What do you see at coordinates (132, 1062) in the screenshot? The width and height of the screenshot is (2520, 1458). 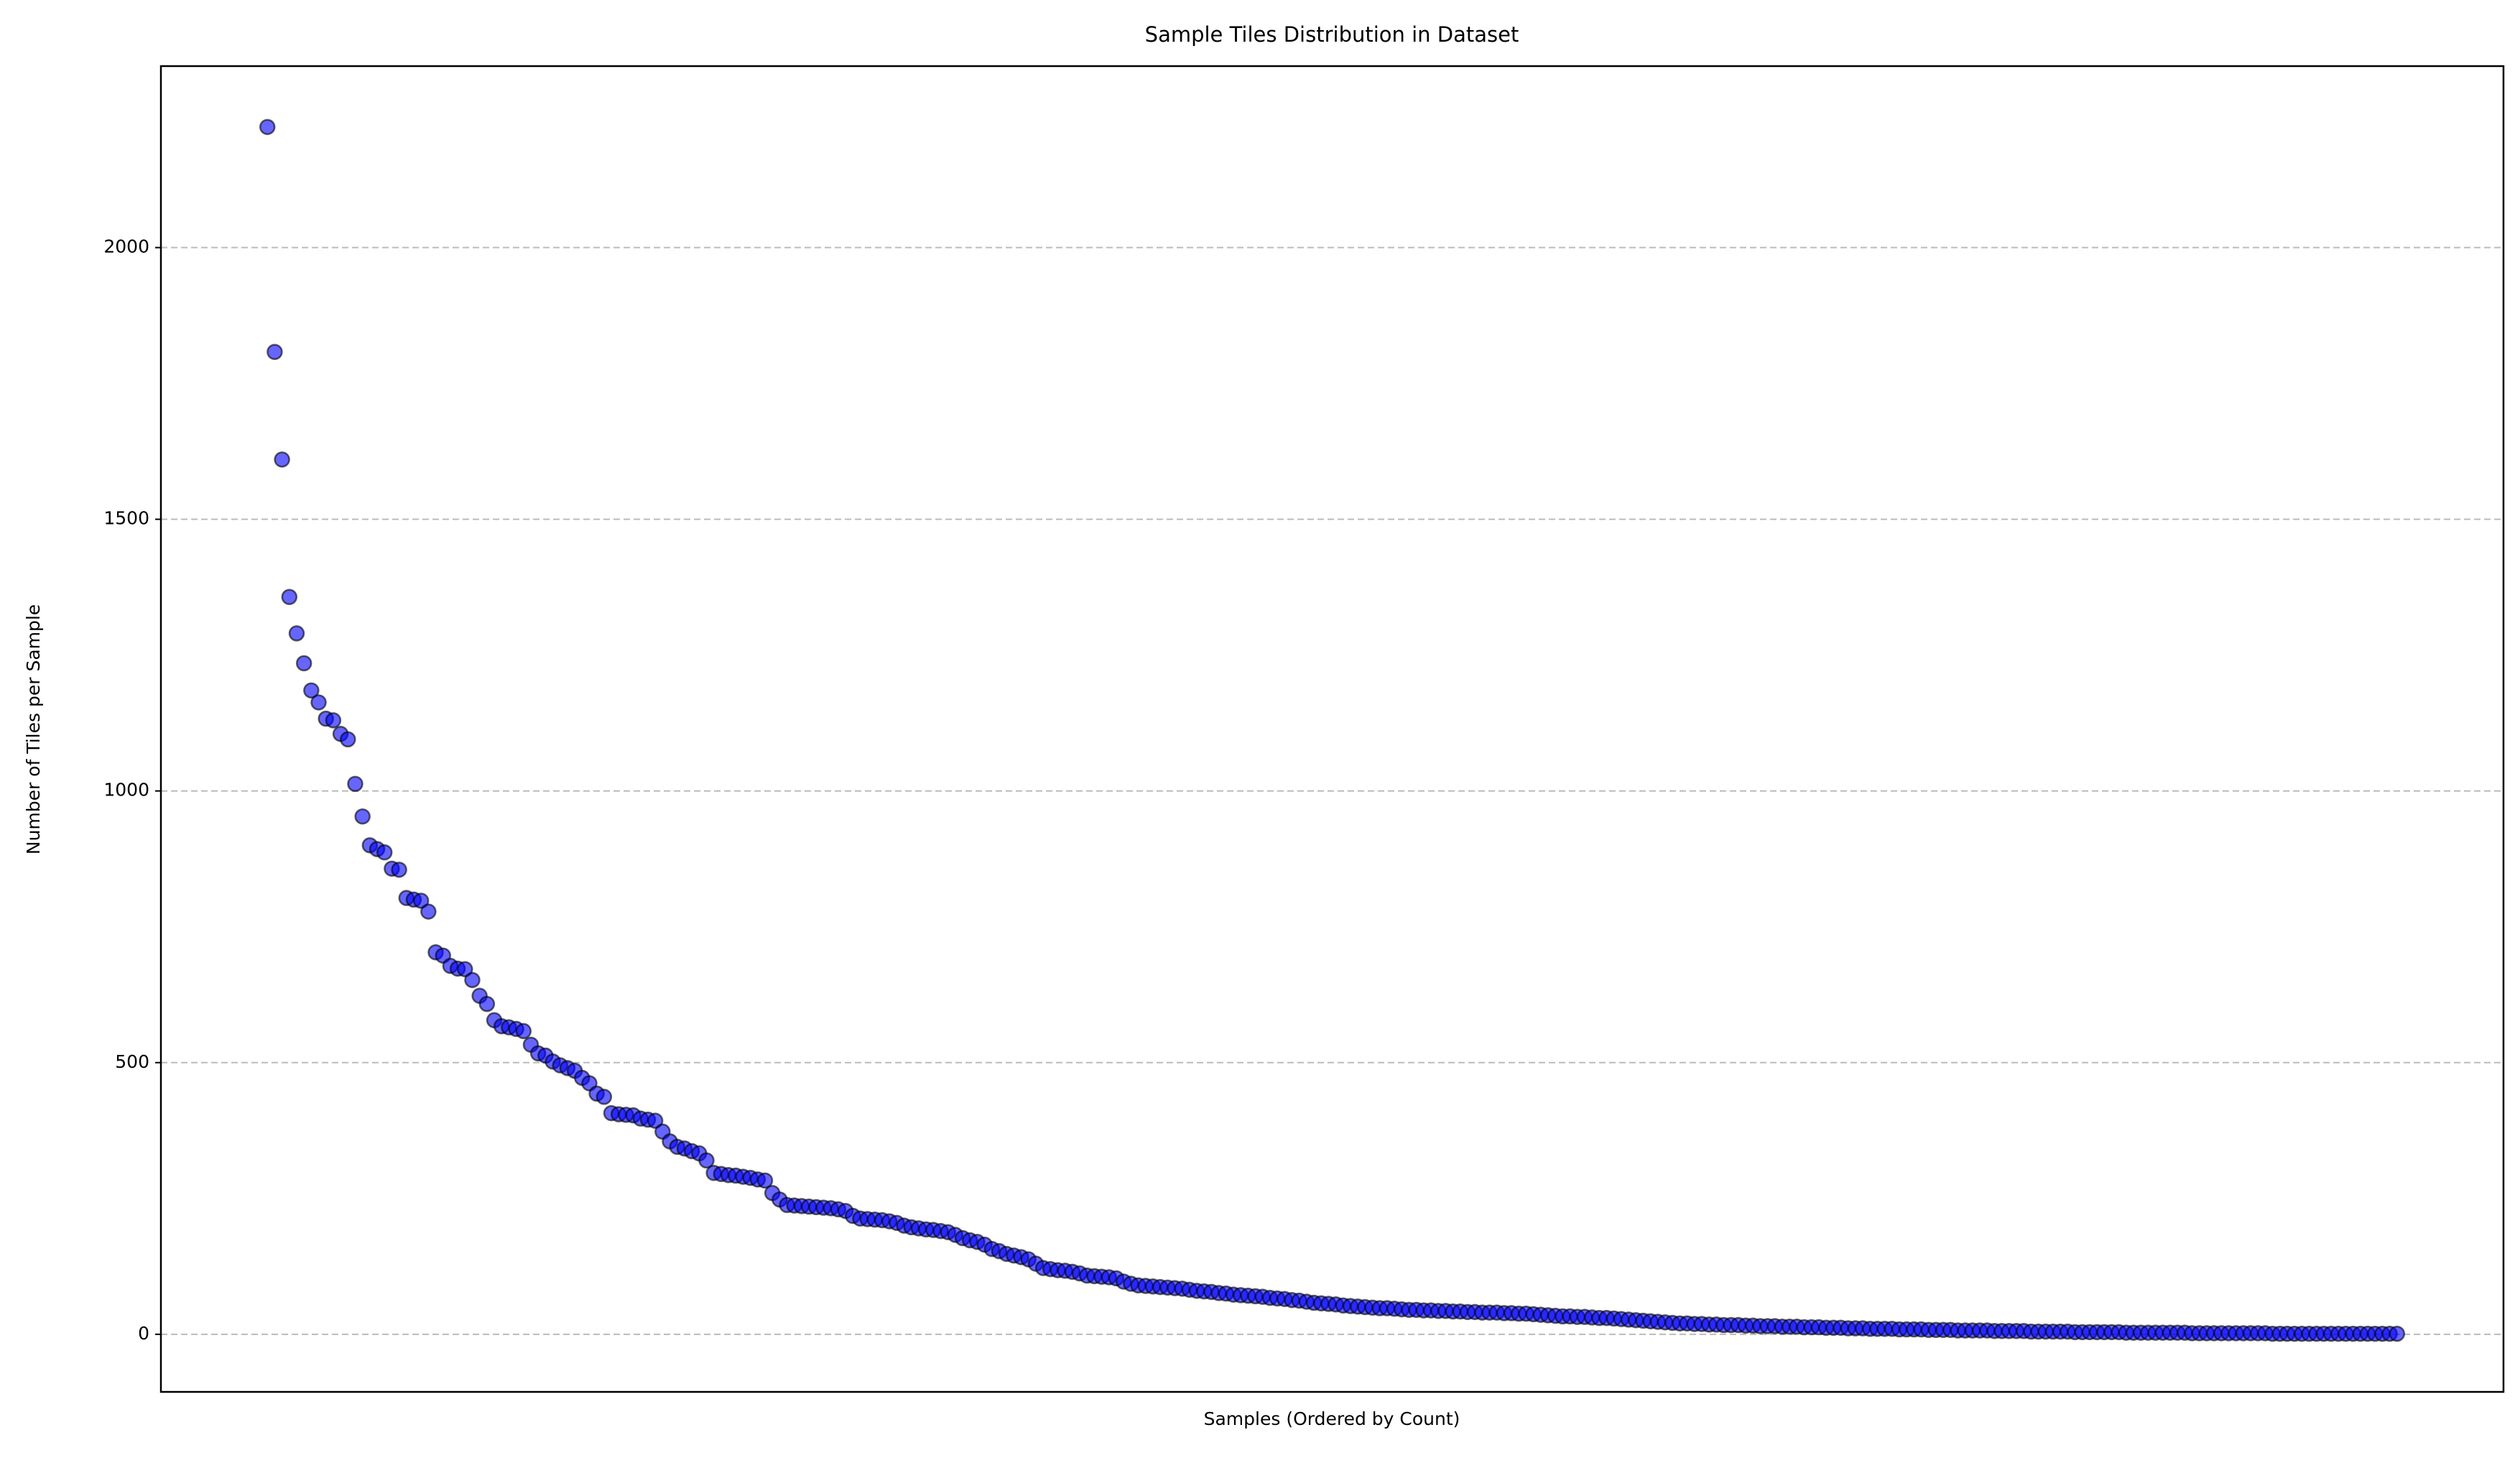 I see `y-tick-label: 500` at bounding box center [132, 1062].